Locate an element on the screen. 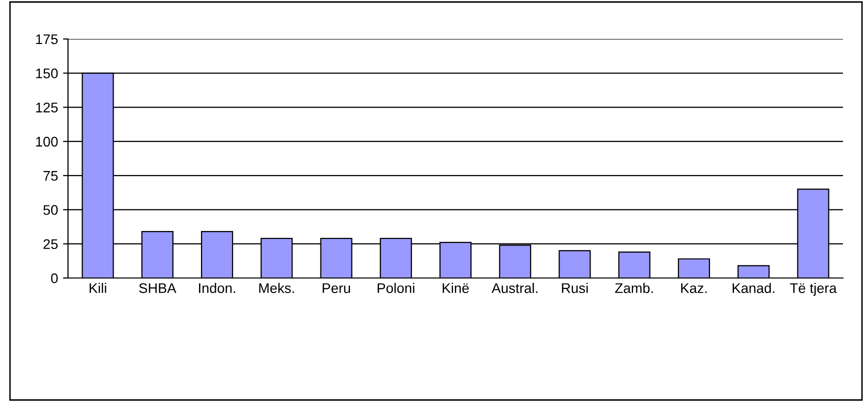 Image resolution: width=865 pixels, height=402 pixels. y-tick-label: 75 is located at coordinates (51, 176).